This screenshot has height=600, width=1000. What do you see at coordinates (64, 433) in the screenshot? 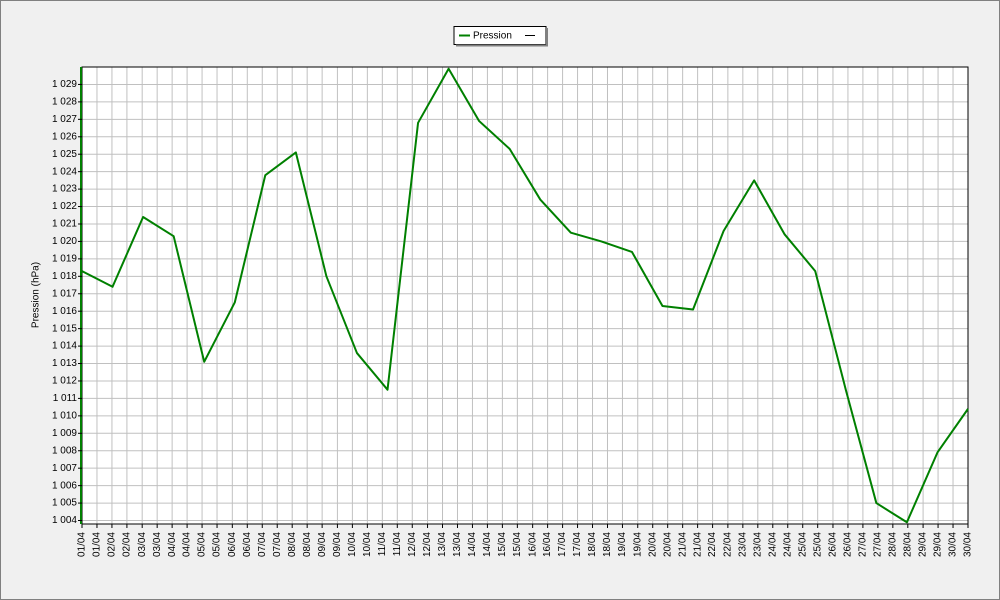
I see `y-tick-label: 1 009` at bounding box center [64, 433].